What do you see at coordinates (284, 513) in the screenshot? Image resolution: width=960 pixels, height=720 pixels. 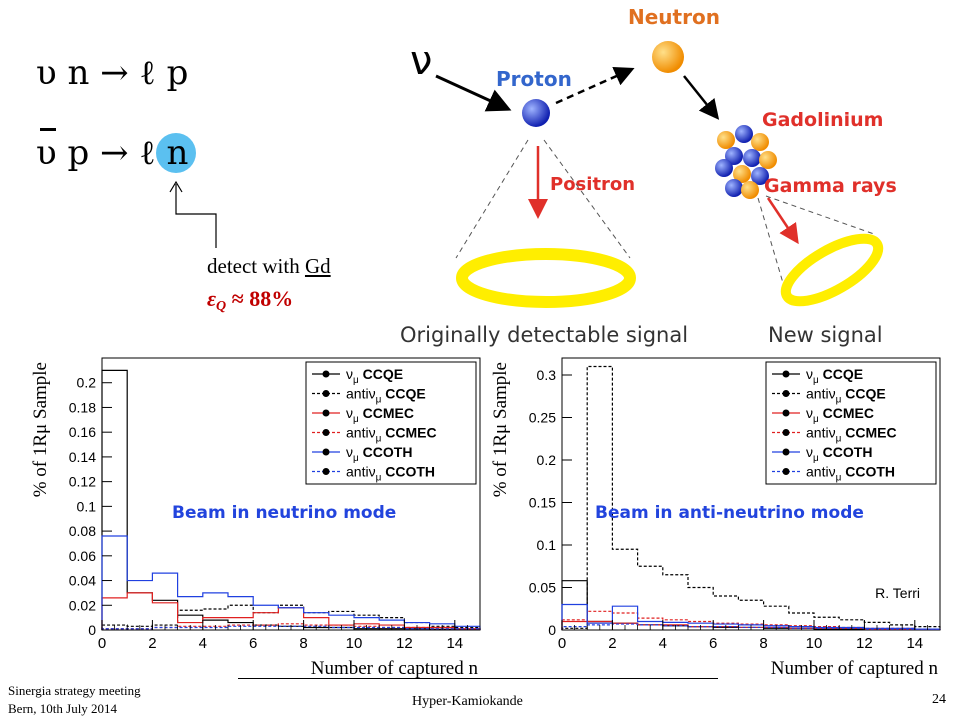 I see `mode-annotation: Beam in neutrino mode` at bounding box center [284, 513].